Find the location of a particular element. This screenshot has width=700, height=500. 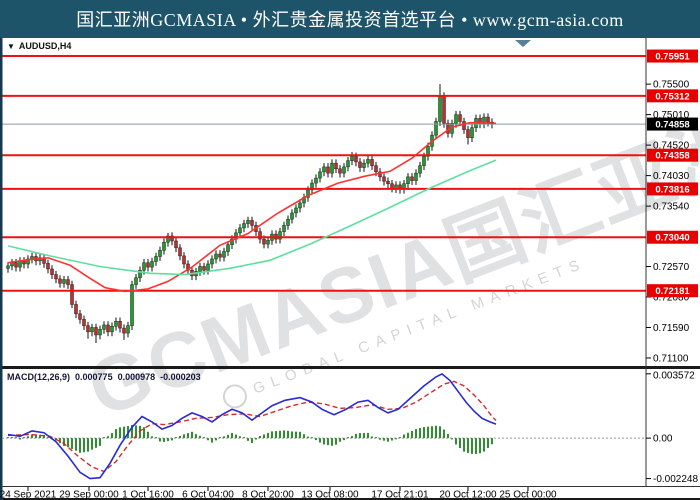

sr-price-badge-label: 0.73816 is located at coordinates (672, 189).